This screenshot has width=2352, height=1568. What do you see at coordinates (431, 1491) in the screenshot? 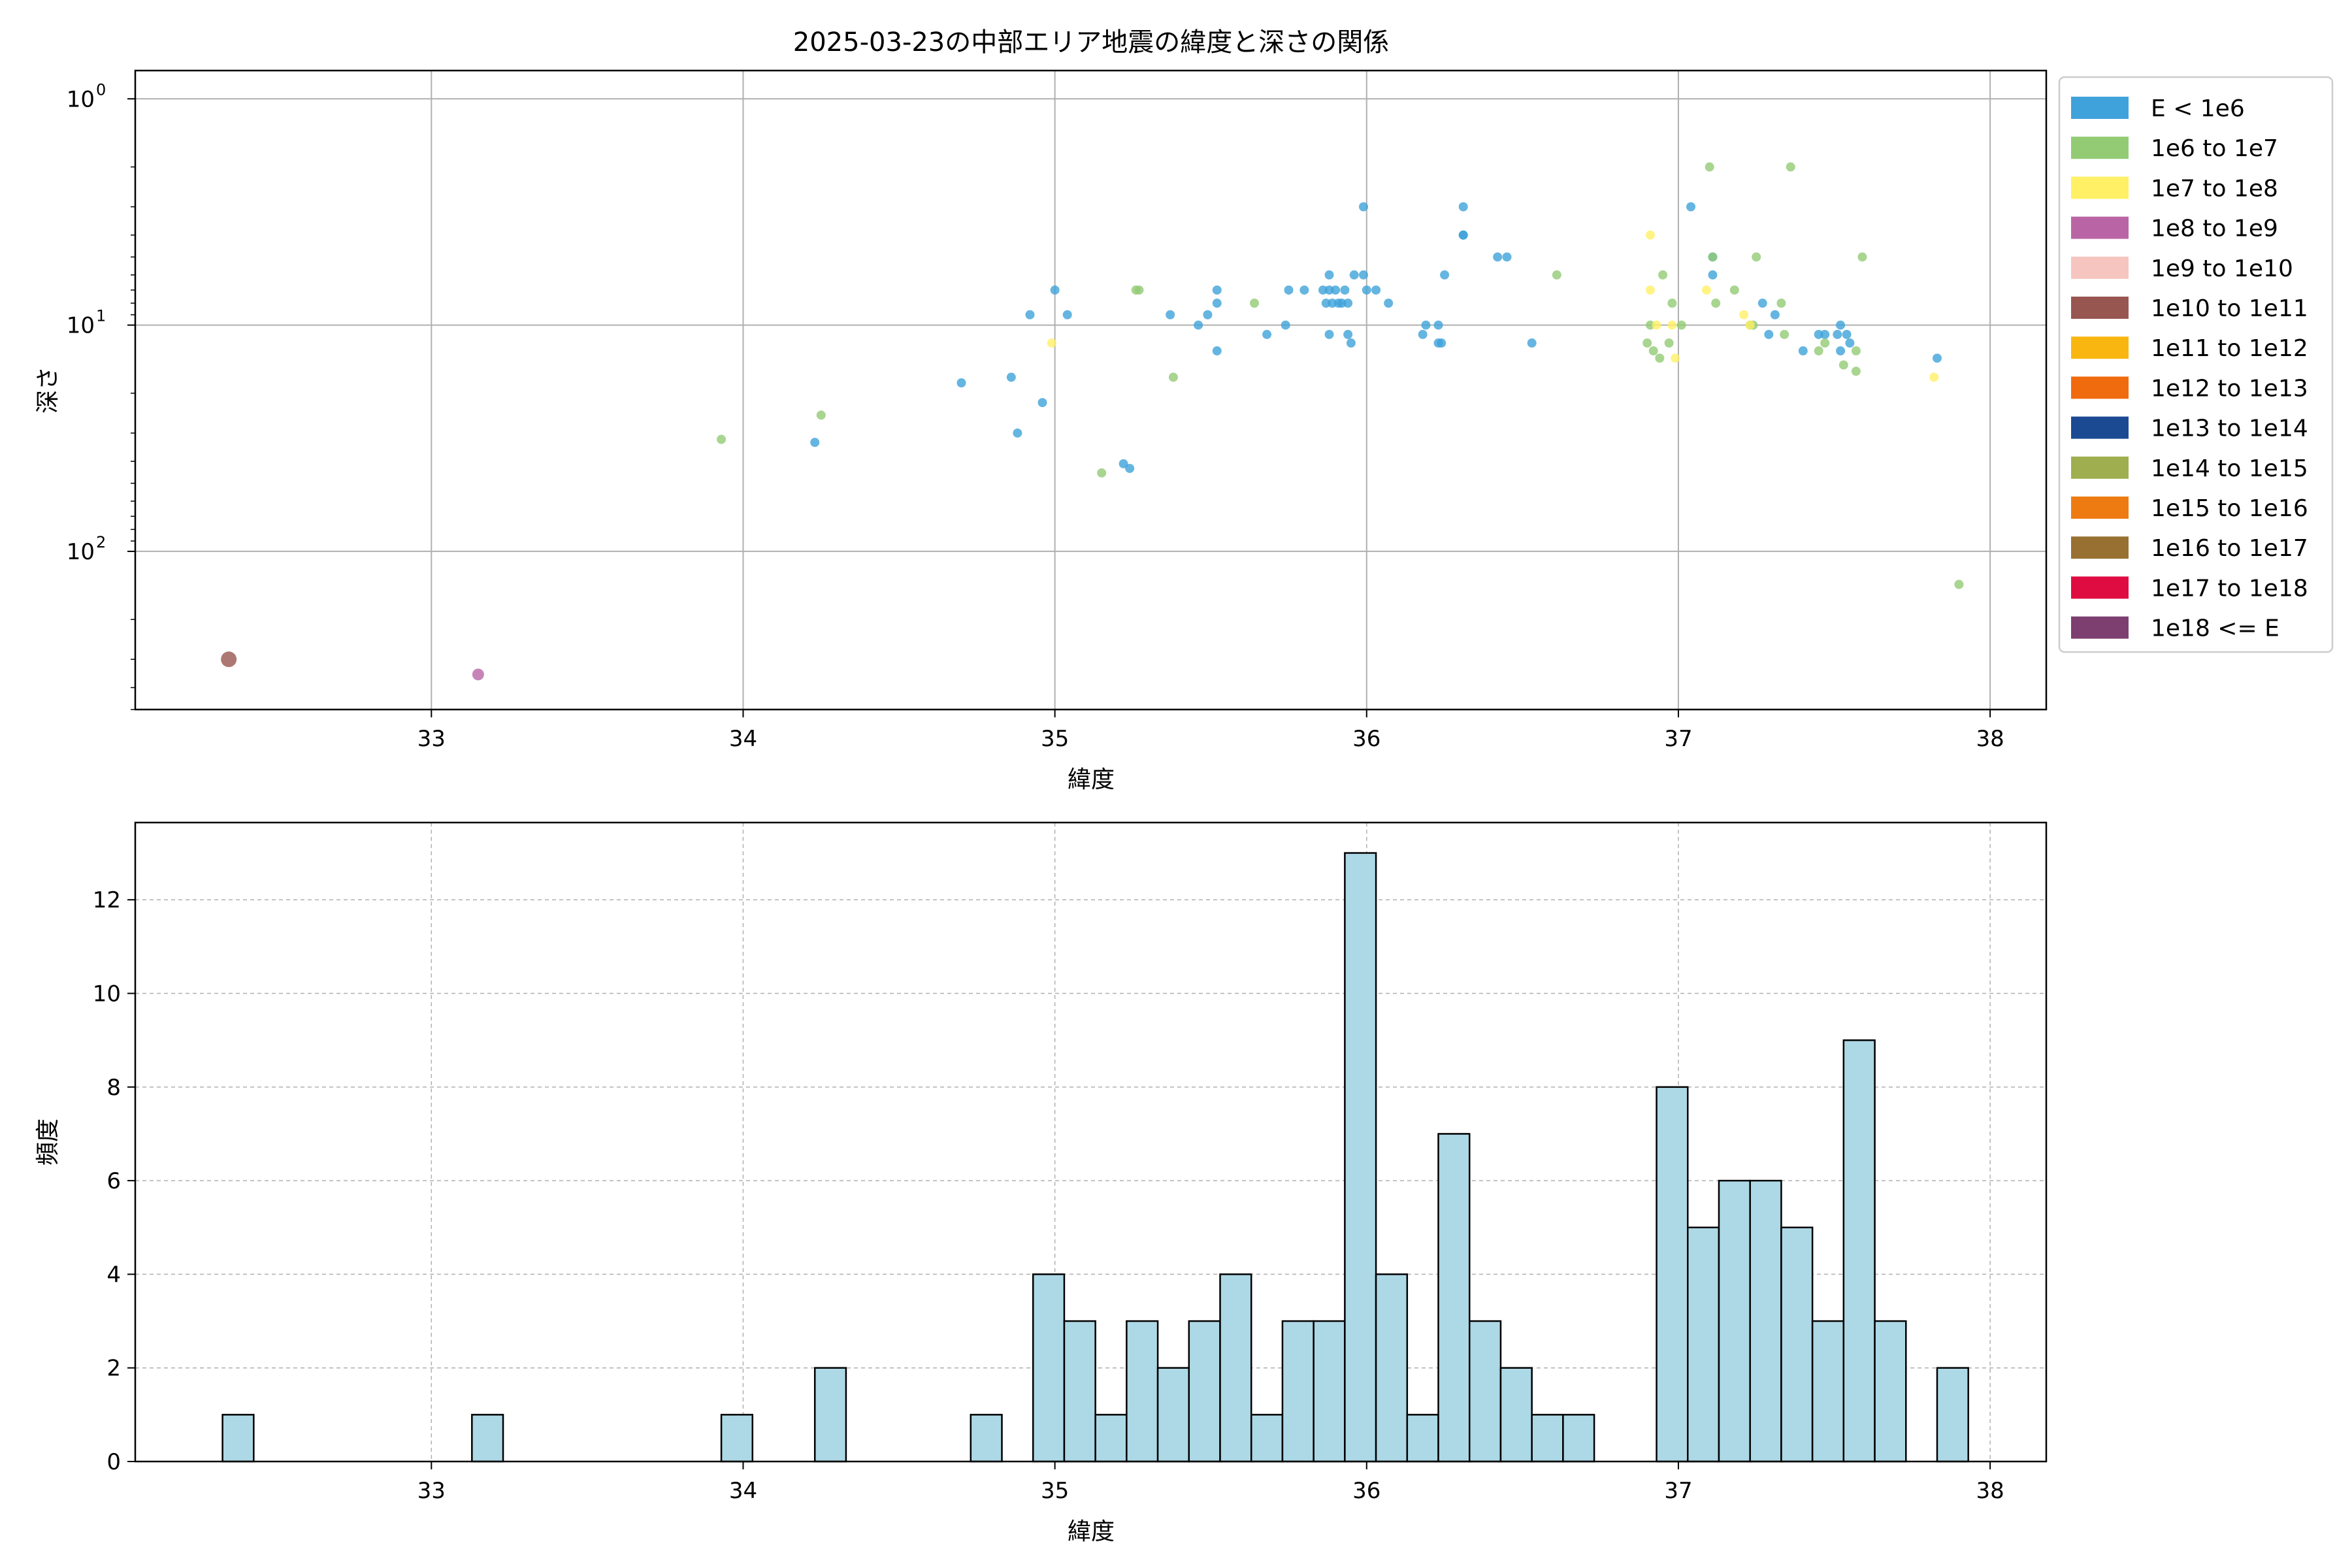
I see `histogram-x-tick-label: 33` at bounding box center [431, 1491].